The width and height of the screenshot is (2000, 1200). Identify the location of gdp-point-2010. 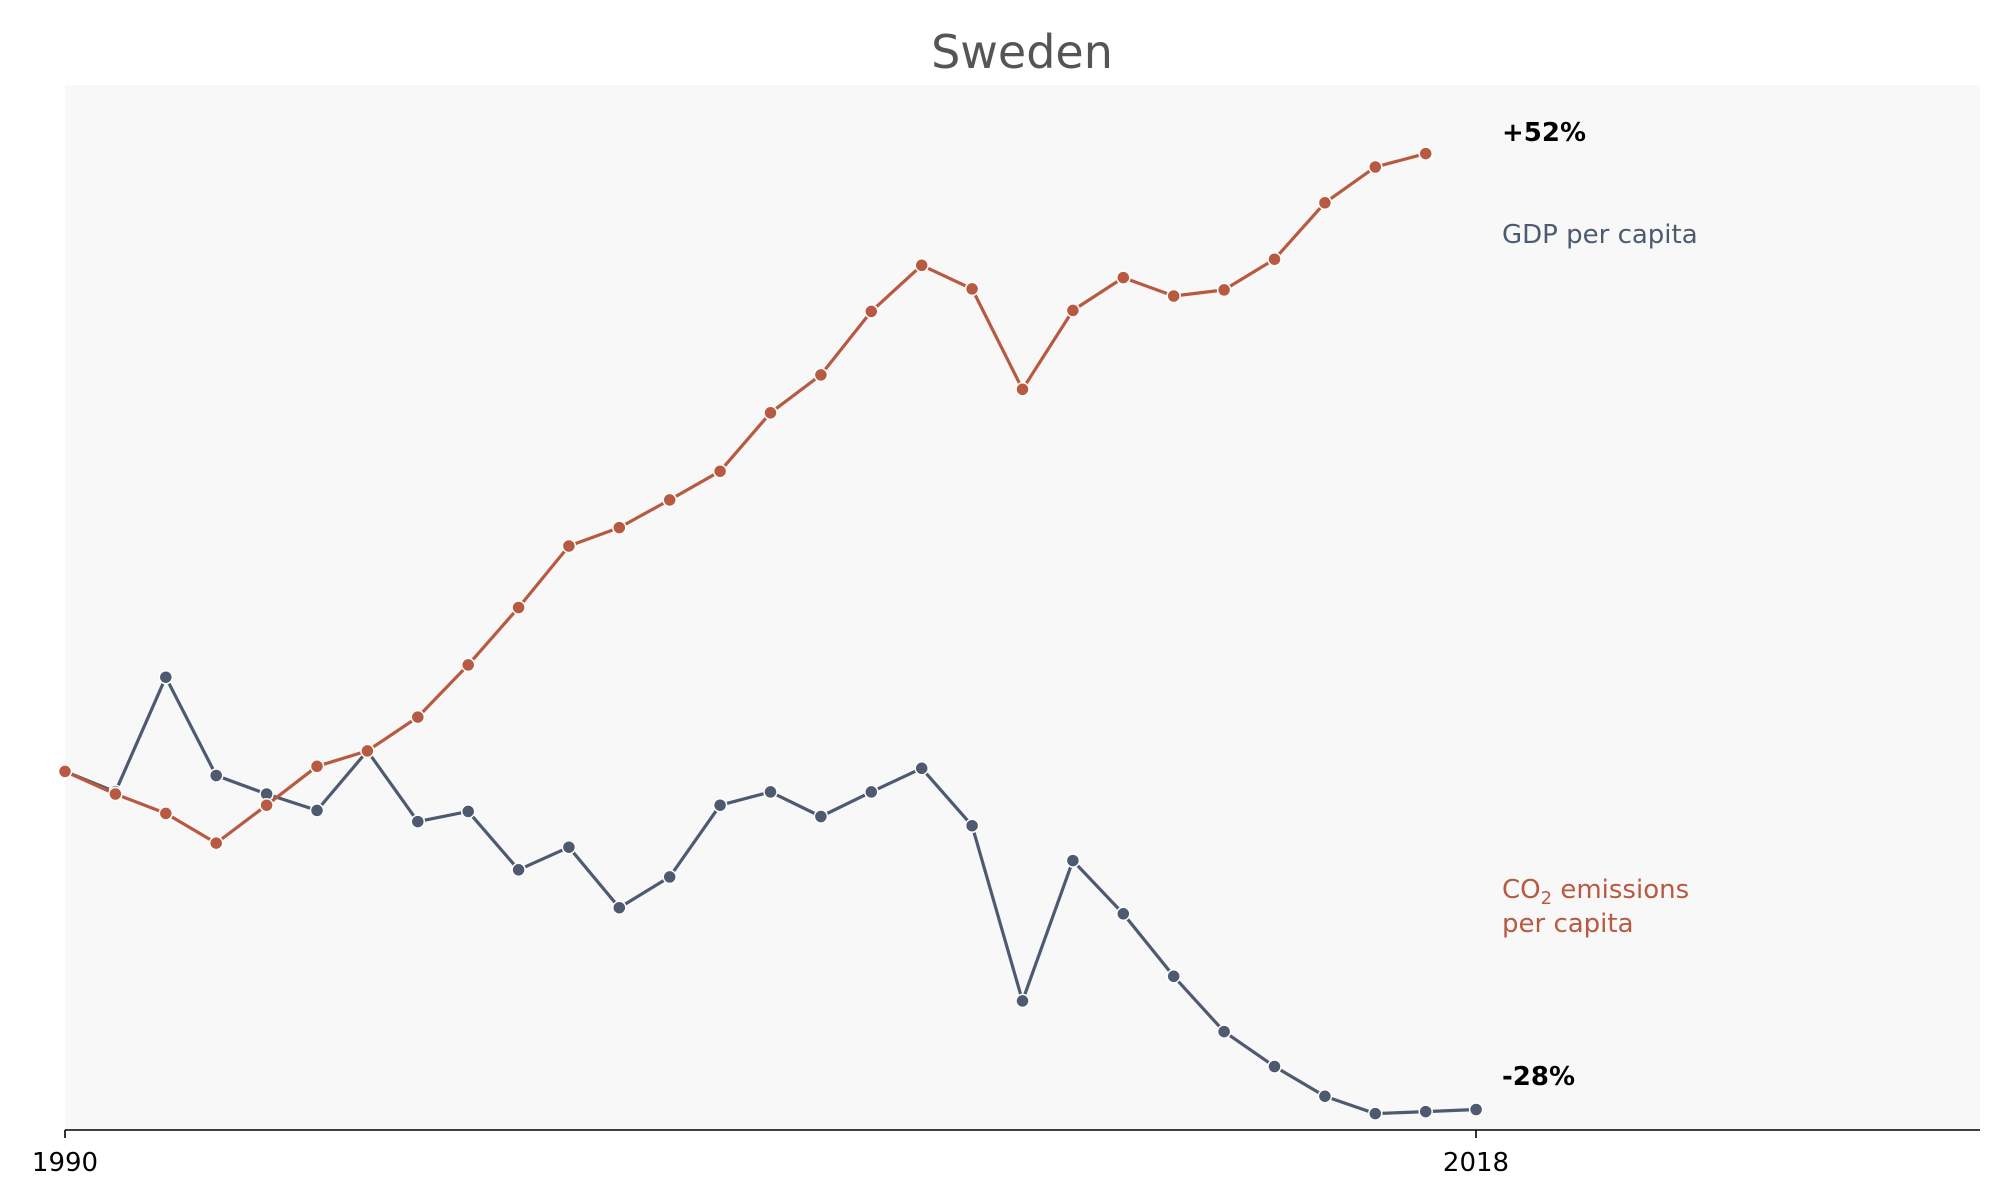
(1073, 310).